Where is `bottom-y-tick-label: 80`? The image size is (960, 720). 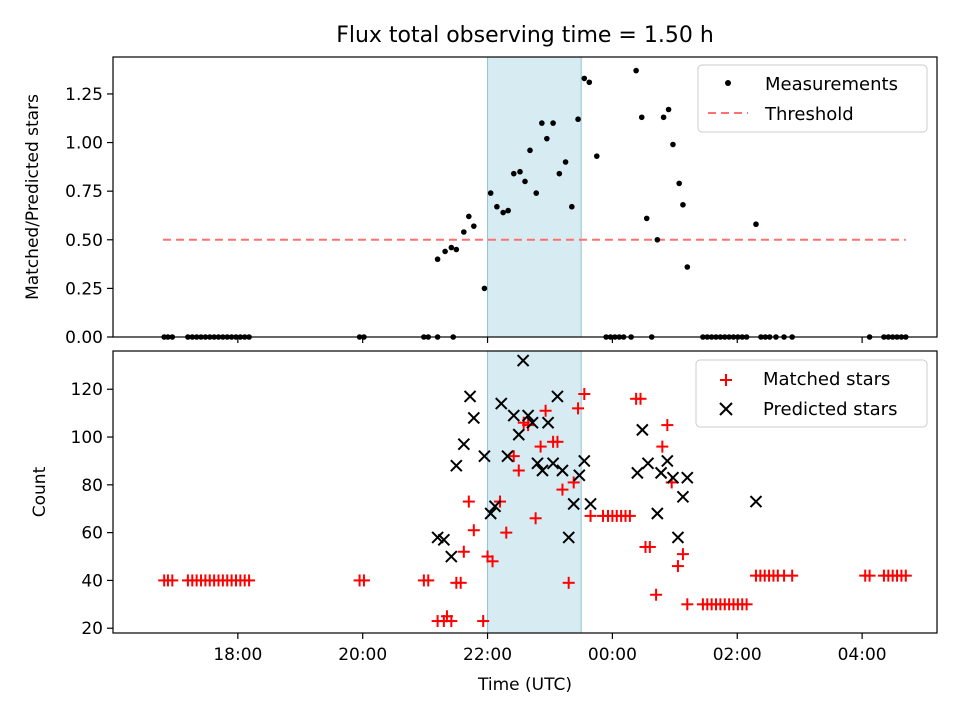 bottom-y-tick-label: 80 is located at coordinates (92, 486).